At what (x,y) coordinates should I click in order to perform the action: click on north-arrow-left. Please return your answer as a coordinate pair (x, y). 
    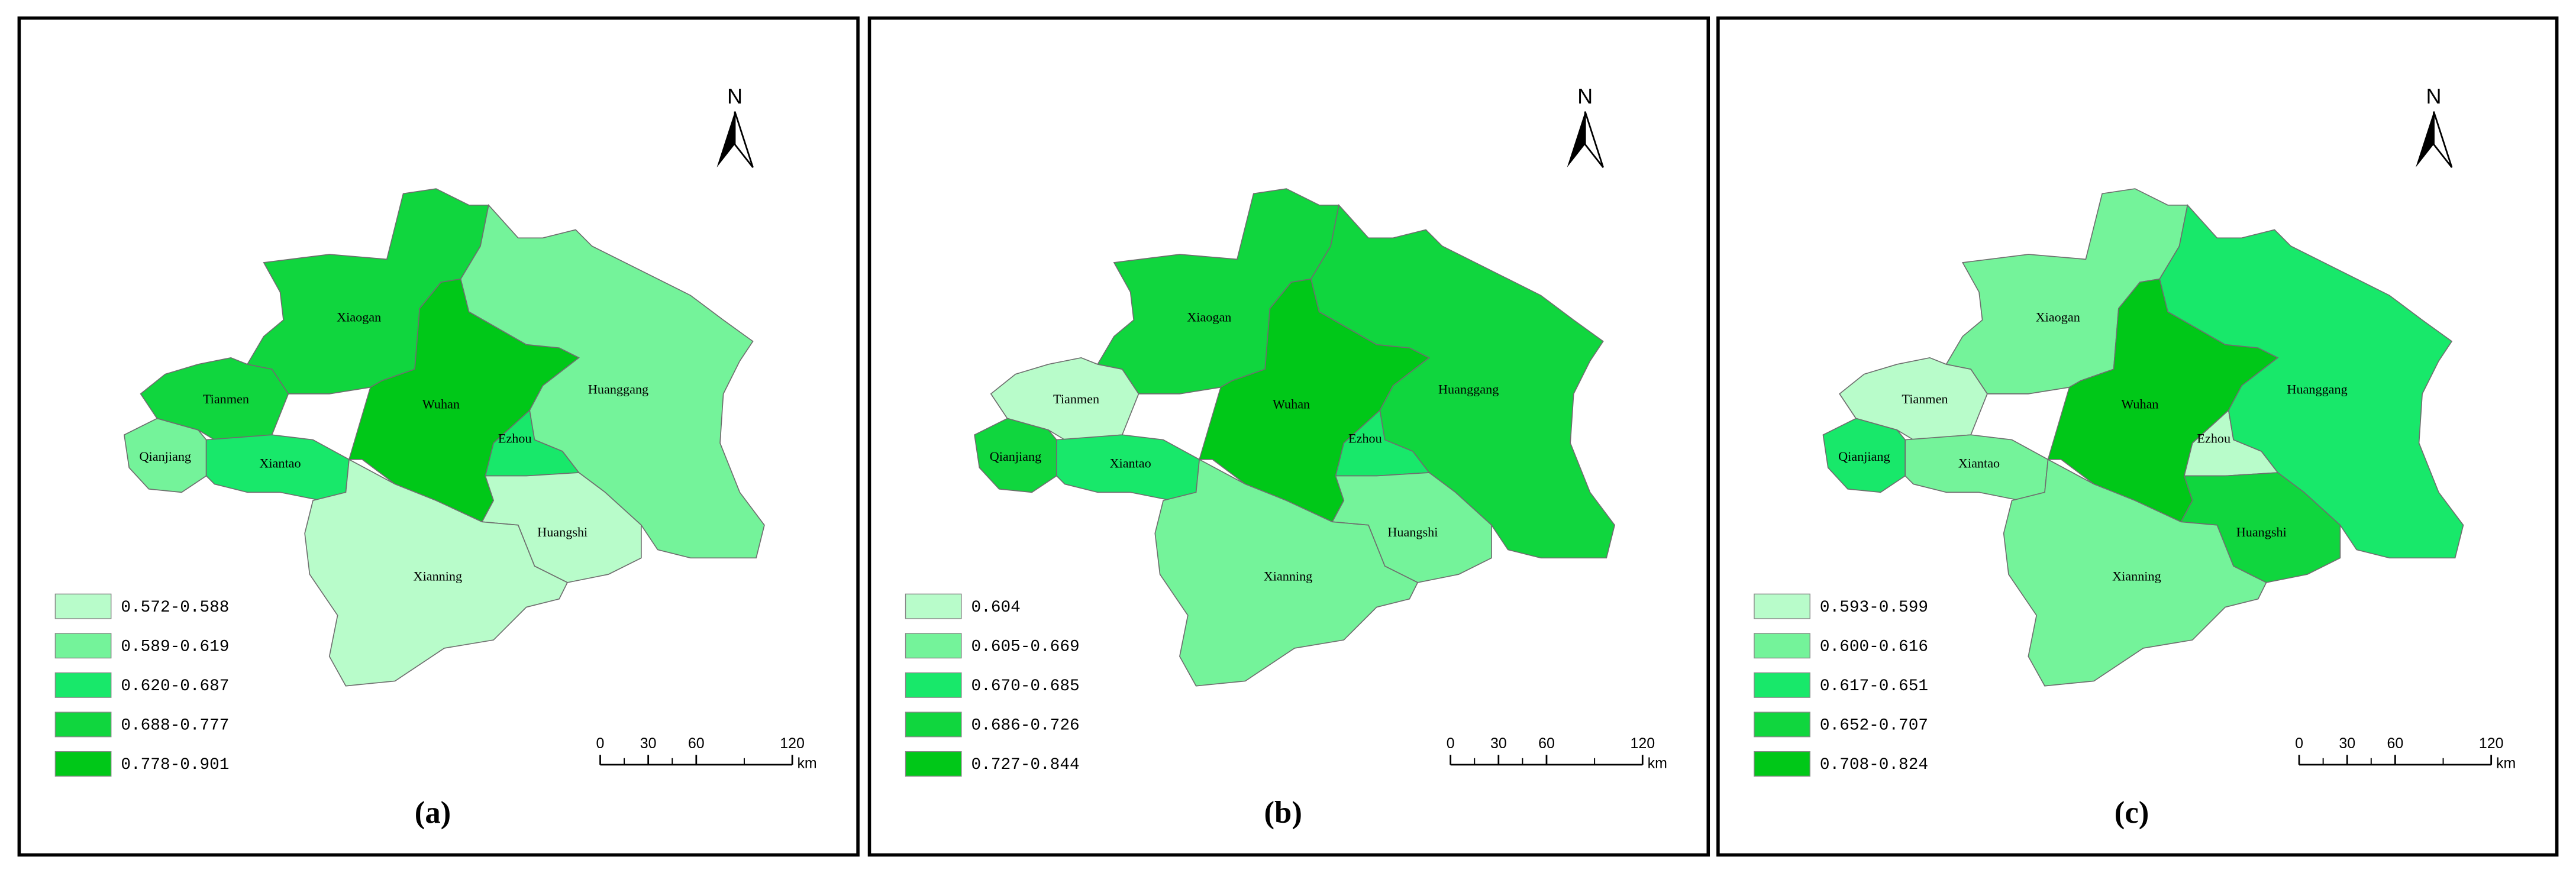
    Looking at the image, I should click on (1576, 139).